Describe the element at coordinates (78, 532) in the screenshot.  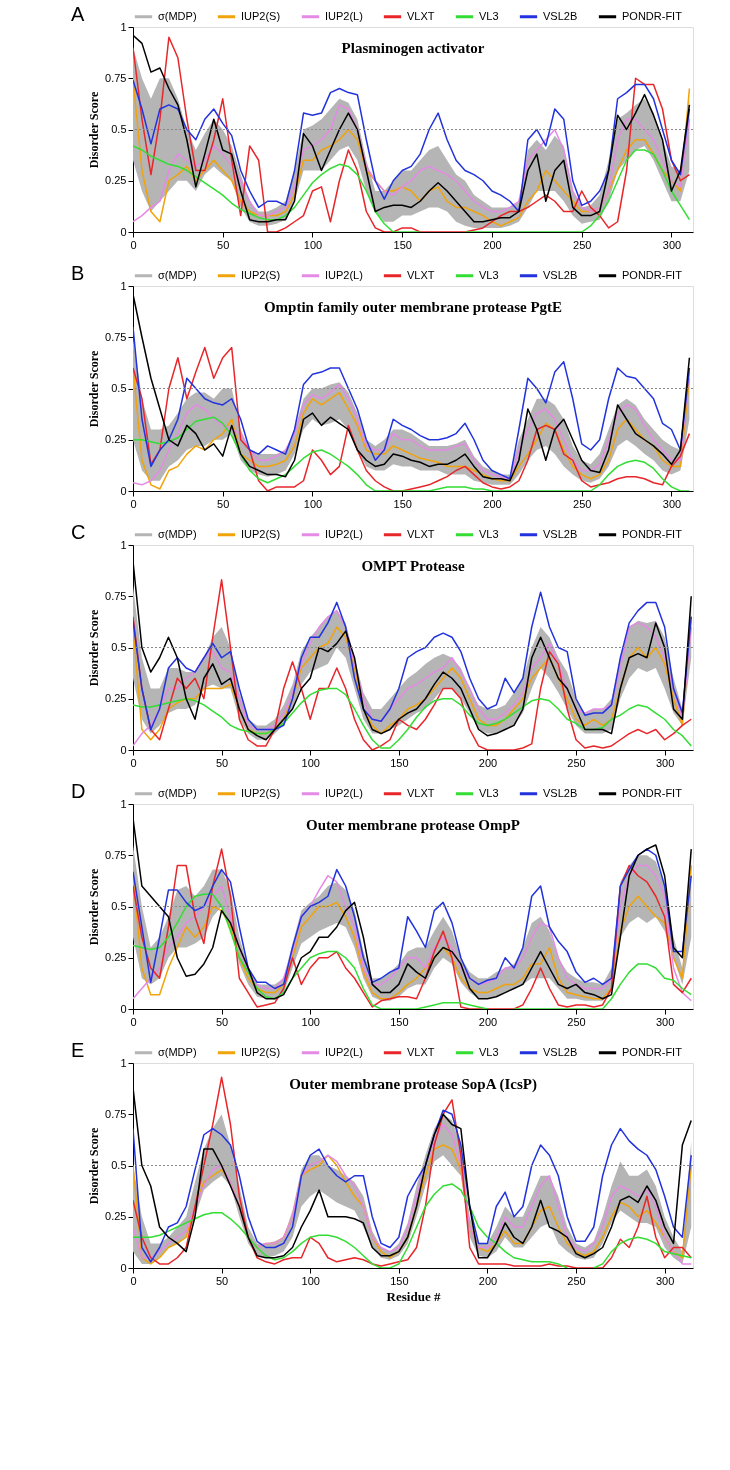
I see `text: C` at that location.